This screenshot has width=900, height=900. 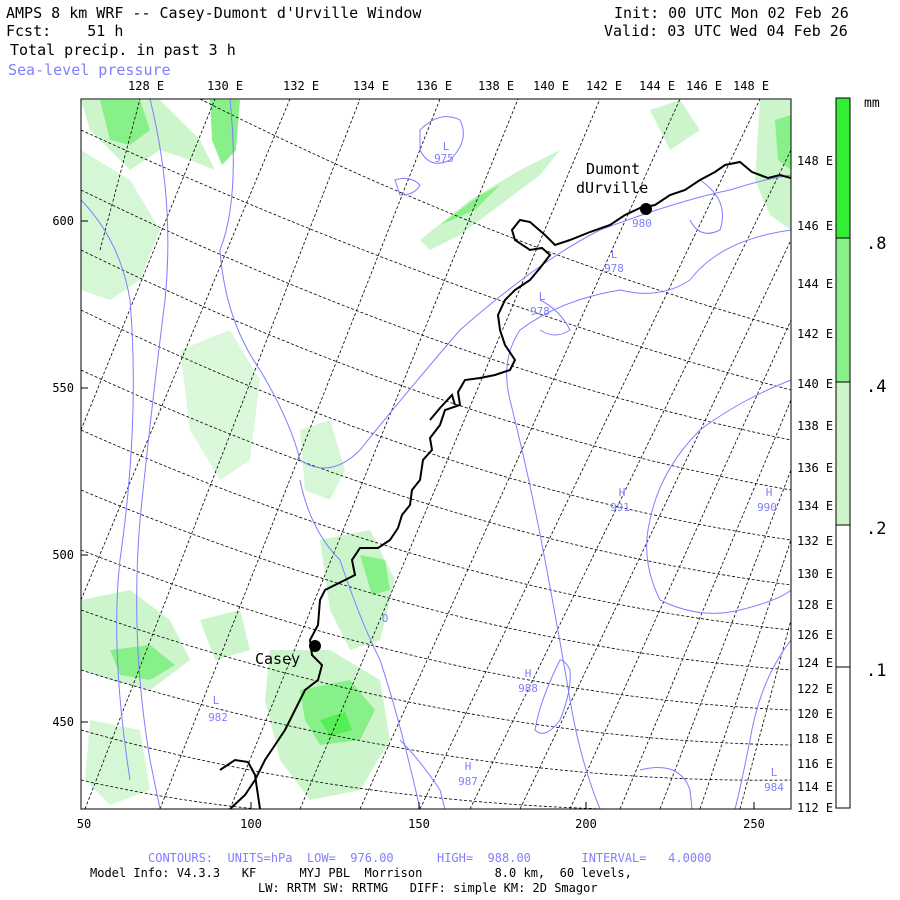 What do you see at coordinates (815, 468) in the screenshot?
I see `right-lon-label: 136 E` at bounding box center [815, 468].